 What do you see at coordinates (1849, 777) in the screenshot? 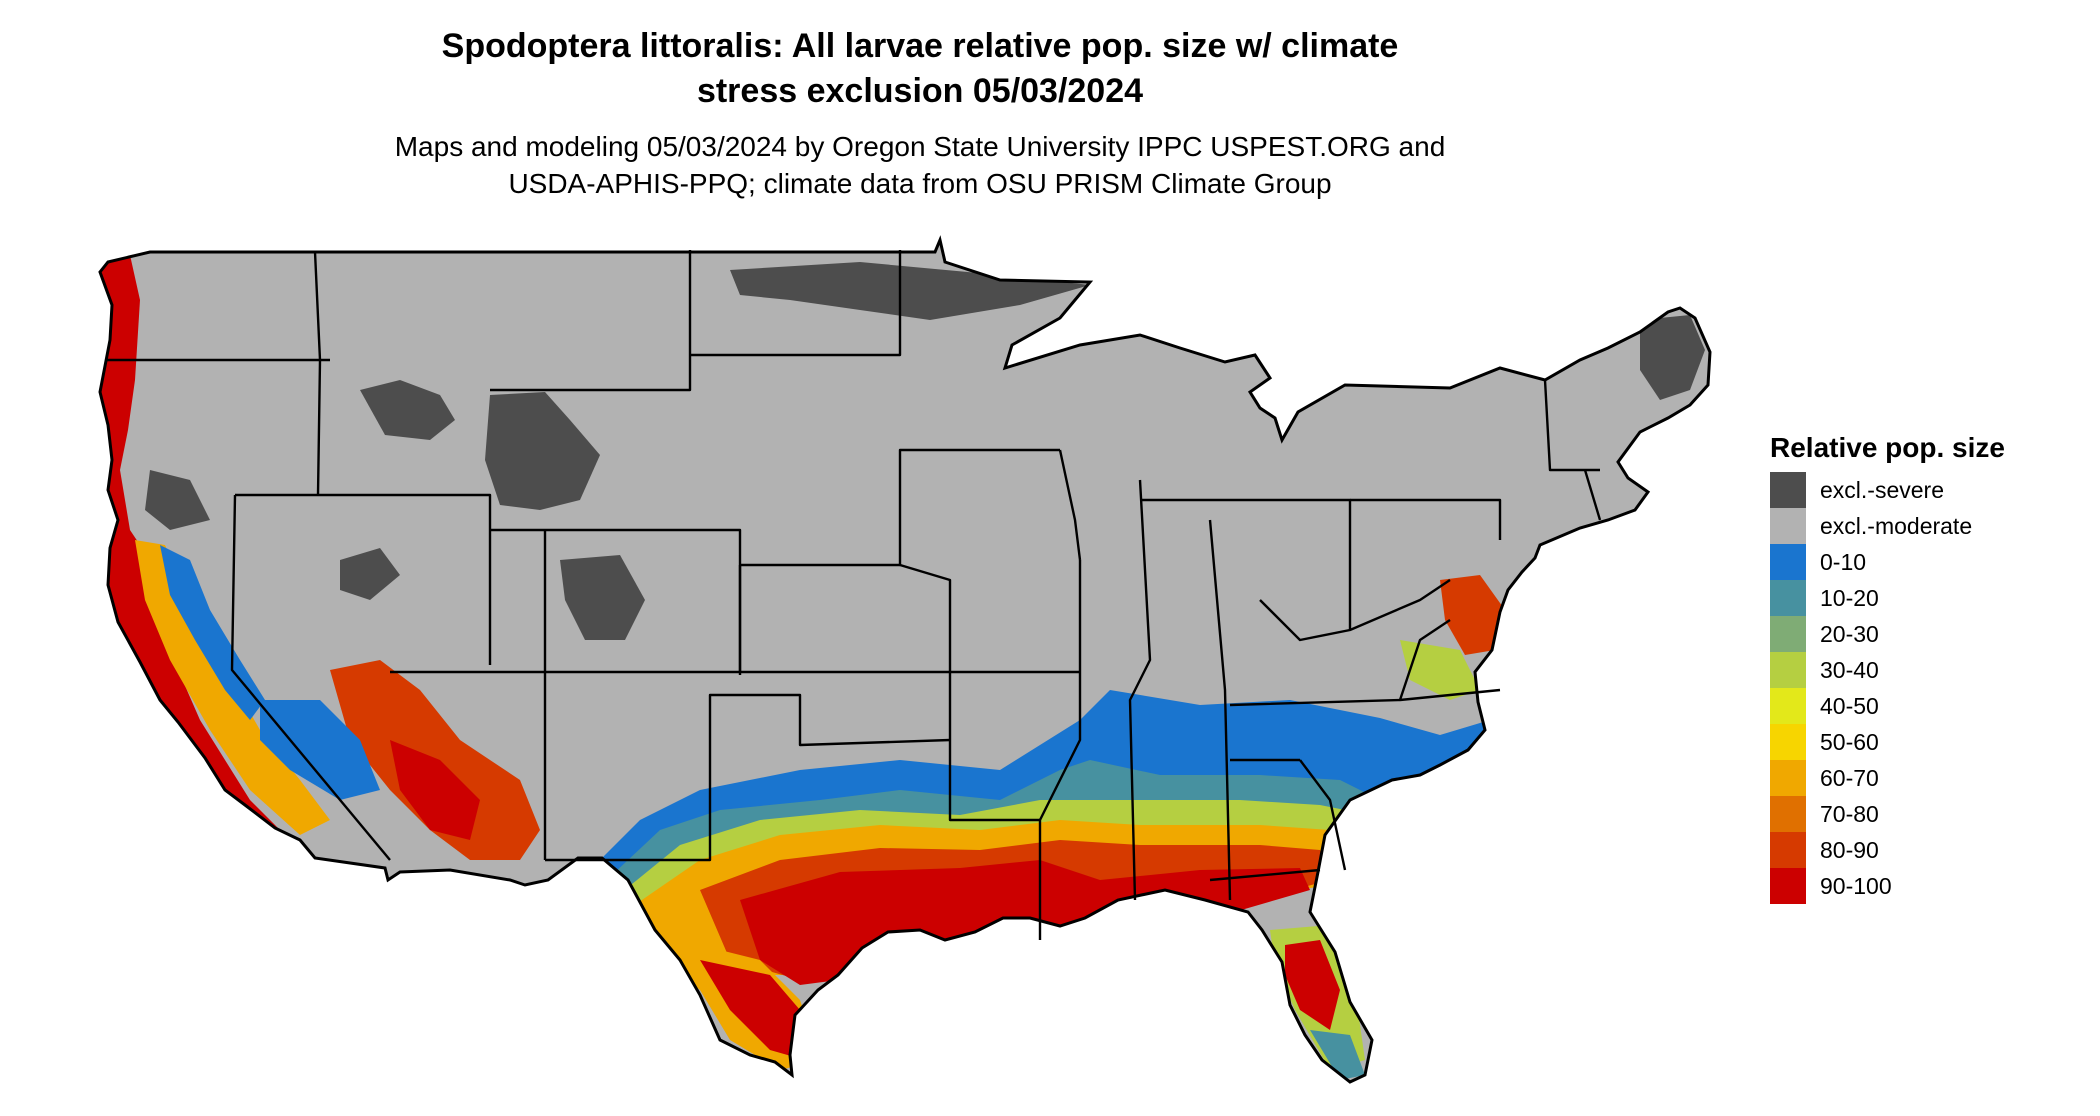
I see `legend-label: 60-70` at bounding box center [1849, 777].